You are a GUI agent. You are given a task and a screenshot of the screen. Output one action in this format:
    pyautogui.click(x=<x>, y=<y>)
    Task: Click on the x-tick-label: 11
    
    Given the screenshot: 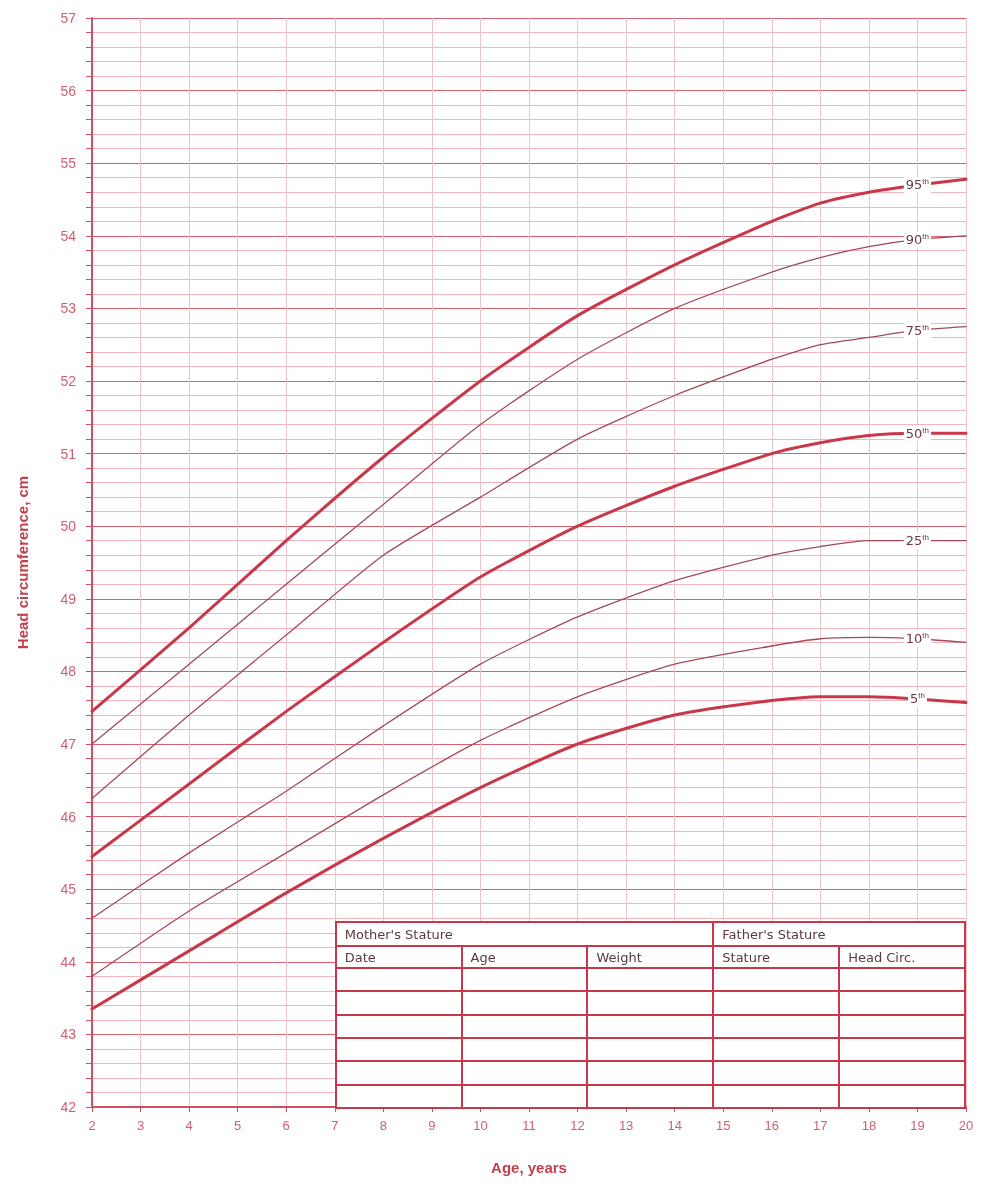 What is the action you would take?
    pyautogui.click(x=529, y=1125)
    